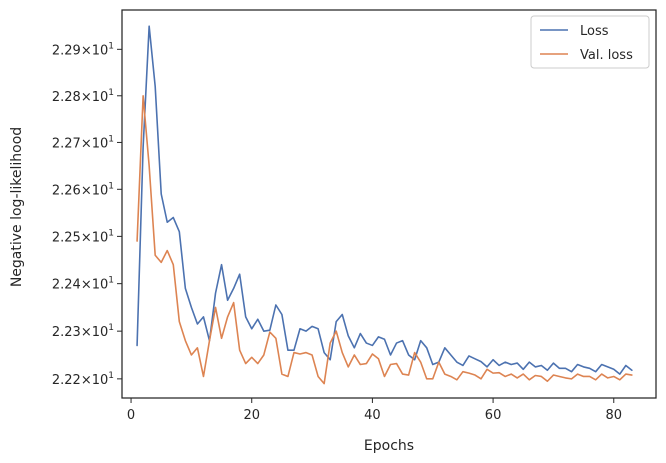 This screenshot has width=666, height=463. Describe the element at coordinates (83, 331) in the screenshot. I see `y-tick-label: 2.23×10¹` at that location.